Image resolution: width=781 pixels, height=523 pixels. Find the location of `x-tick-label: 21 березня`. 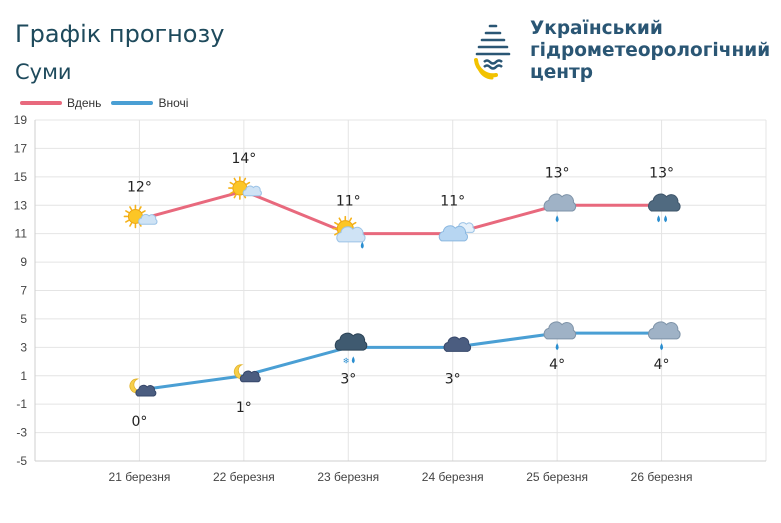

x-tick-label: 21 березня is located at coordinates (140, 477).